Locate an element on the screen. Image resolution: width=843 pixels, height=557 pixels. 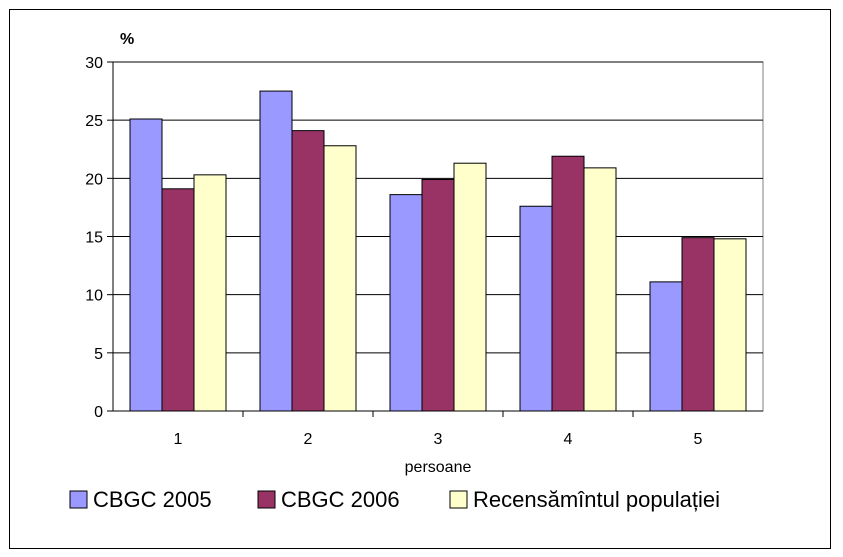
y-tick-label: 15 is located at coordinates (94, 238).